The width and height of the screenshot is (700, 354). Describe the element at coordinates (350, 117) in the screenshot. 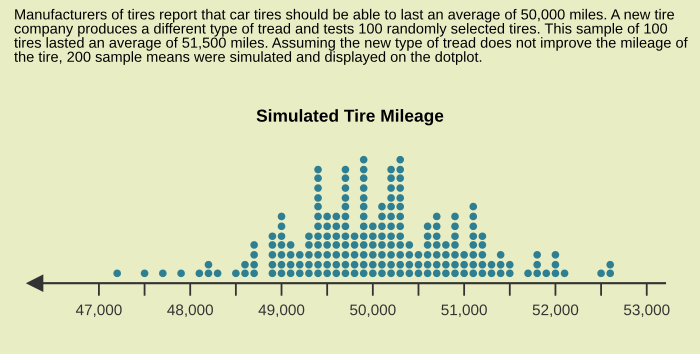

I see `chart-title: Simulated Tire Mileage` at that location.